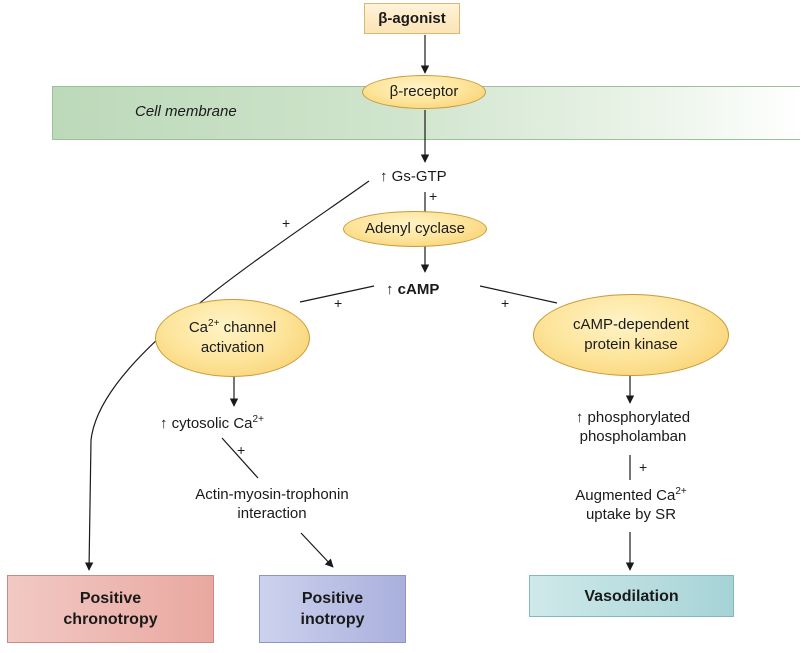 This screenshot has width=801, height=653. Describe the element at coordinates (317, 550) in the screenshot. I see `arrow-actin-to-inotropy` at that location.